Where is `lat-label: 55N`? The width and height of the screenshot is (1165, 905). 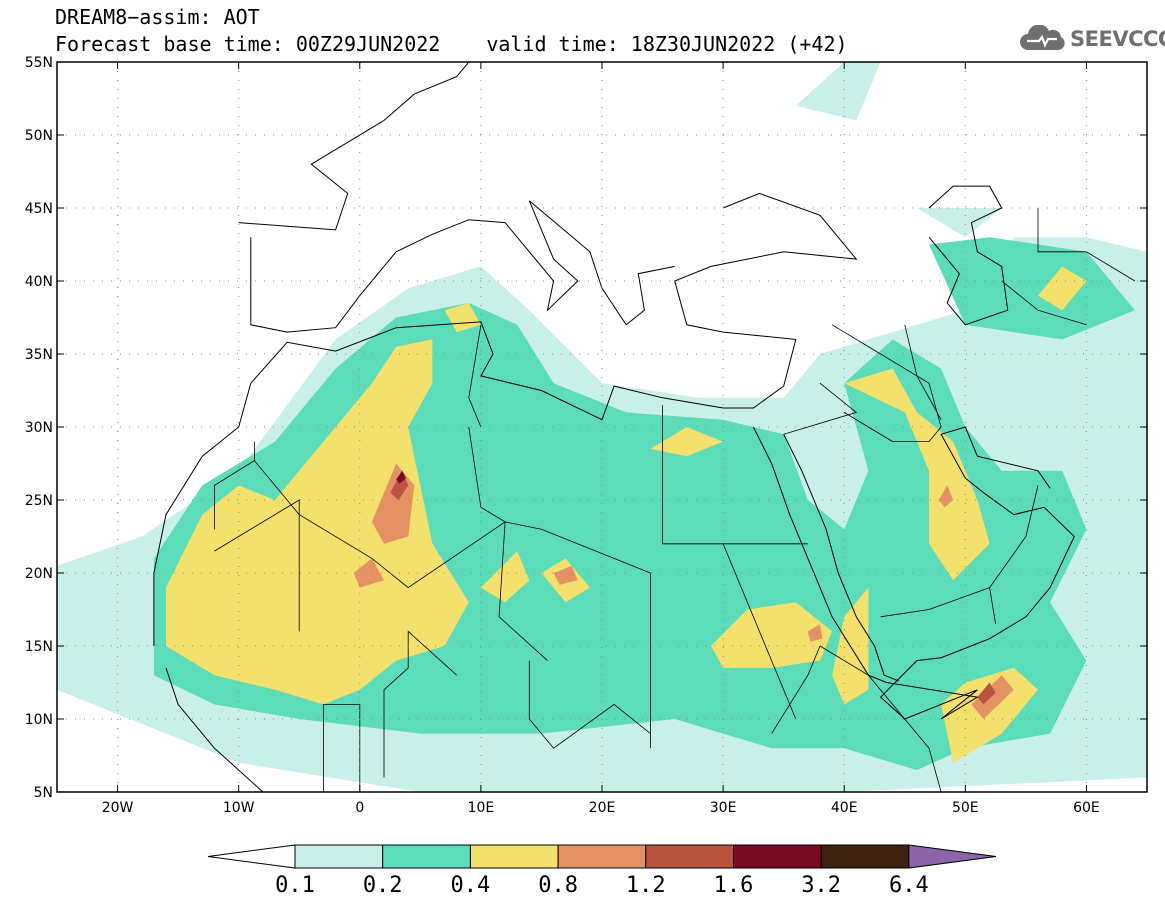 lat-label: 55N is located at coordinates (39, 63).